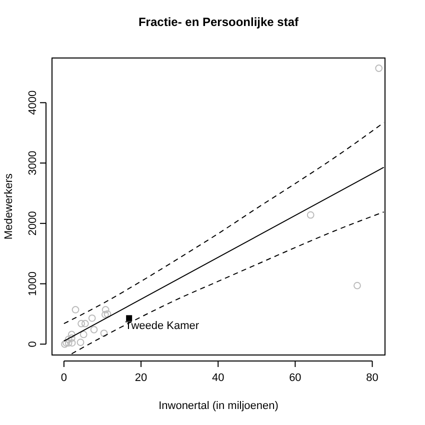 This screenshot has width=425, height=425. I want to click on series-label: Tweede Kamer, so click(162, 326).